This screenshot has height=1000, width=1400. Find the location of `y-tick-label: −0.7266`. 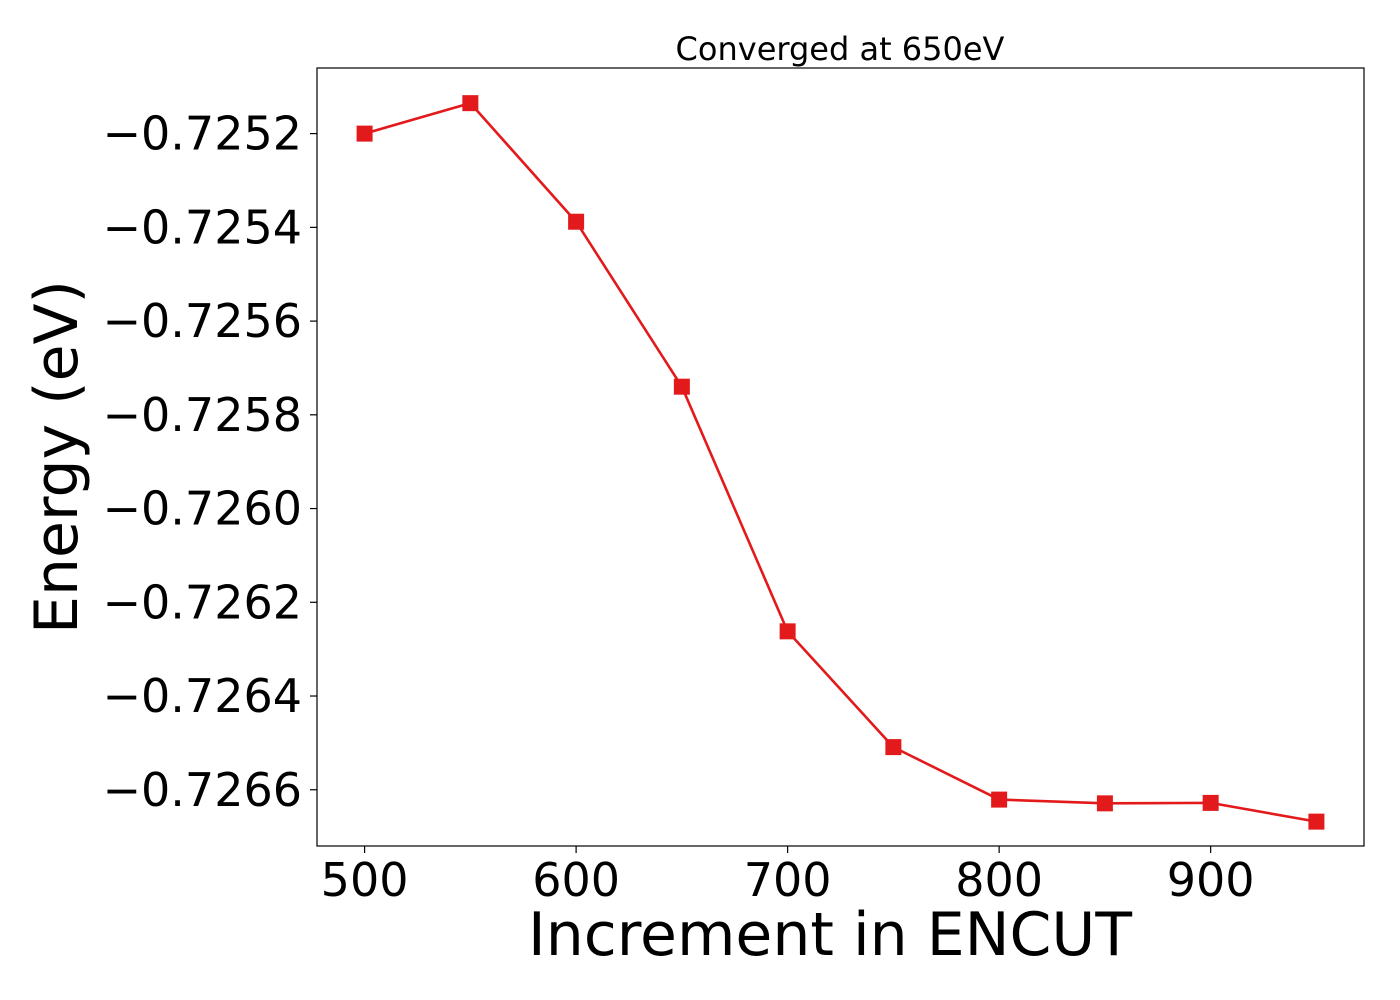

y-tick-label: −0.7266 is located at coordinates (203, 790).